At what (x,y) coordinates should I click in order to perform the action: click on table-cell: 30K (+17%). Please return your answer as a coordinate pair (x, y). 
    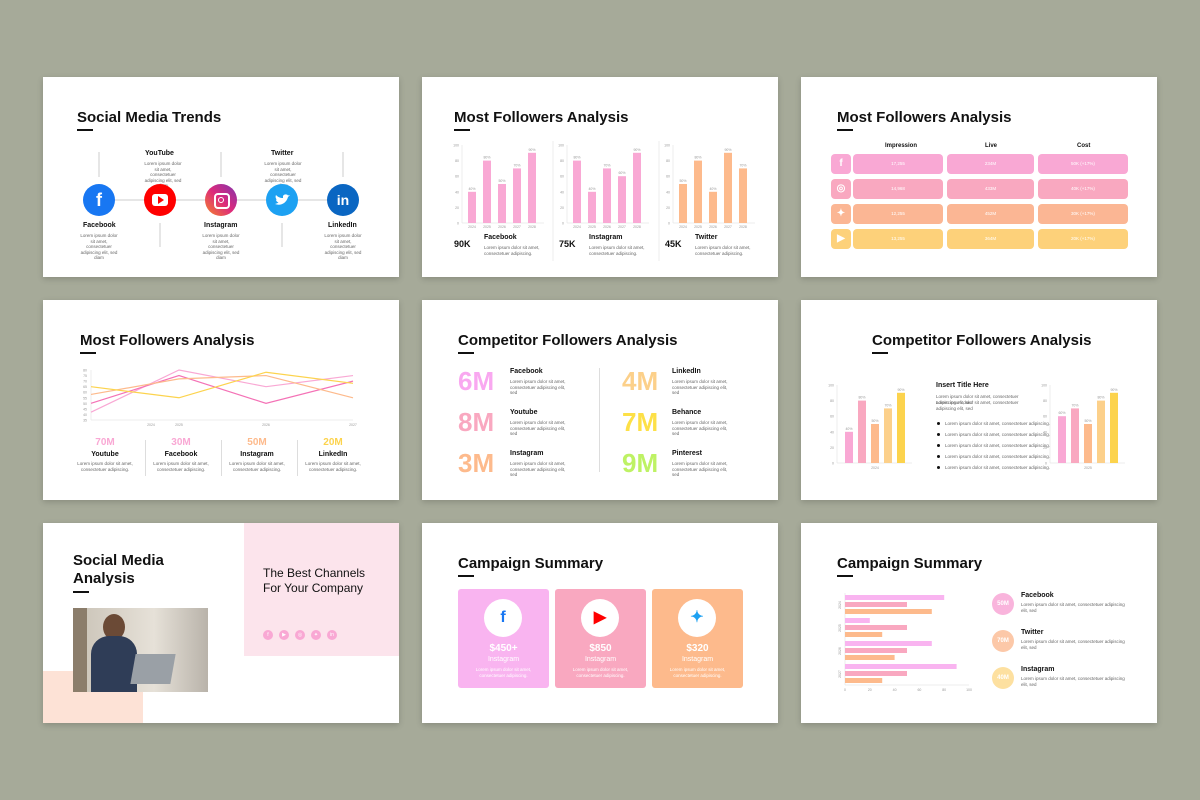
    Looking at the image, I should click on (1083, 214).